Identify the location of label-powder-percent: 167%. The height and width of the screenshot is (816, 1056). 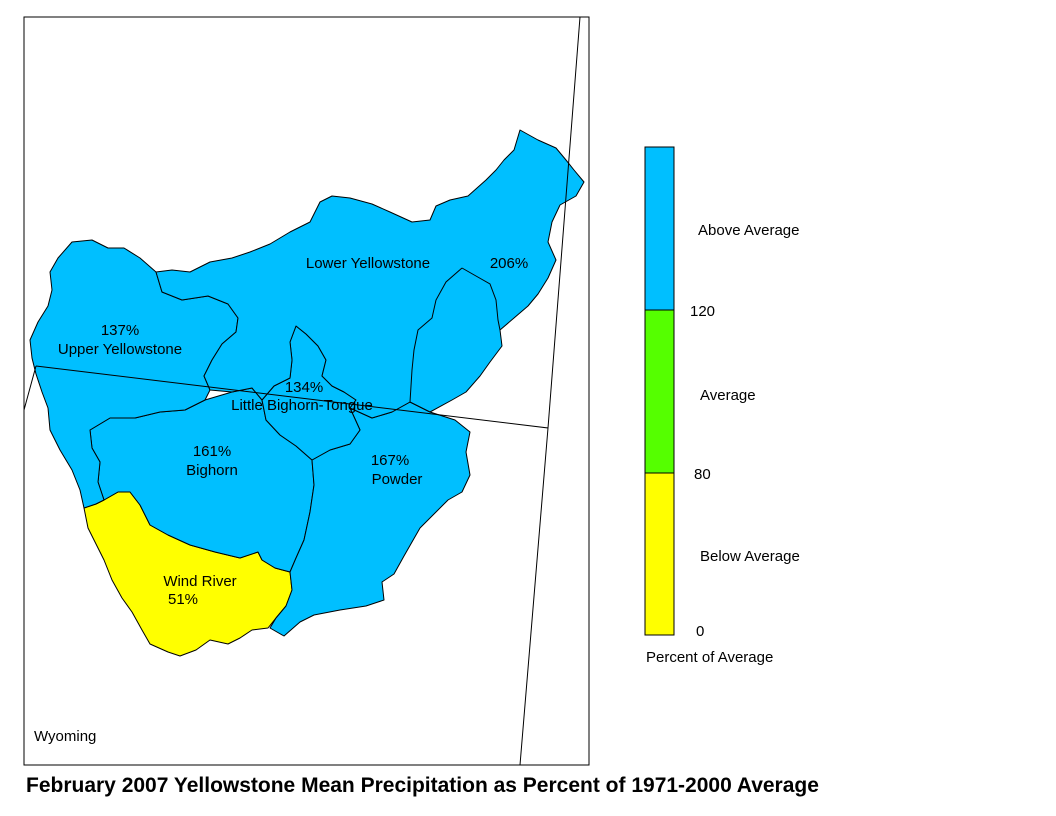
(390, 460).